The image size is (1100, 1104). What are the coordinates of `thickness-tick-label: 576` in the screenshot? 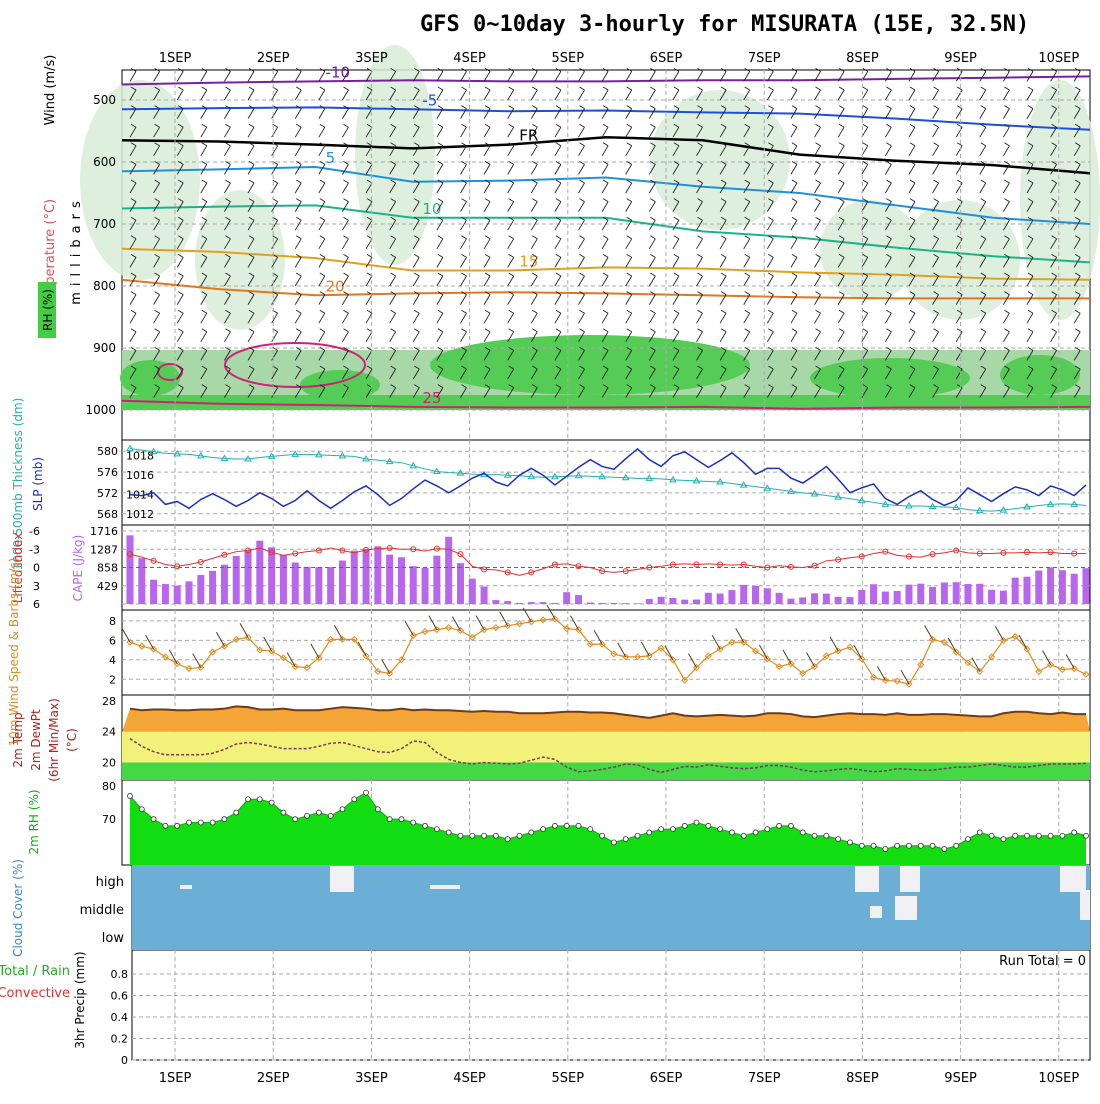 It's located at (107, 472).